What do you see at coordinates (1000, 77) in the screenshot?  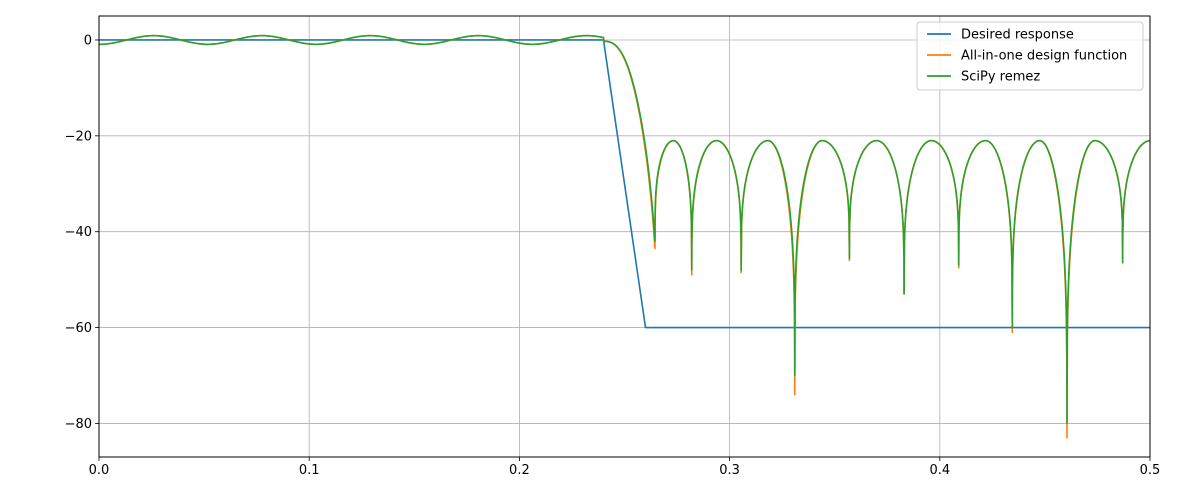 I see `legend-label: SciPy remez` at bounding box center [1000, 77].